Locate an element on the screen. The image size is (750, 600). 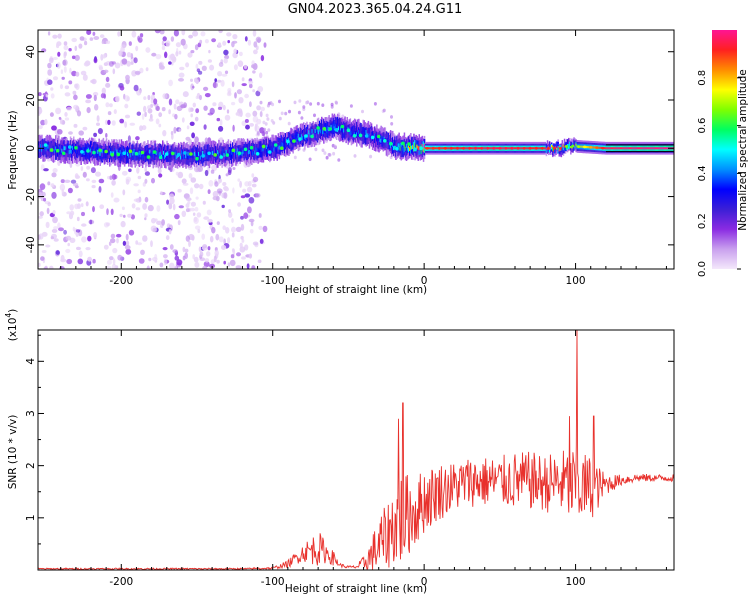
spectrogram-ylabel: Frequency (Hz) is located at coordinates (13, 149).